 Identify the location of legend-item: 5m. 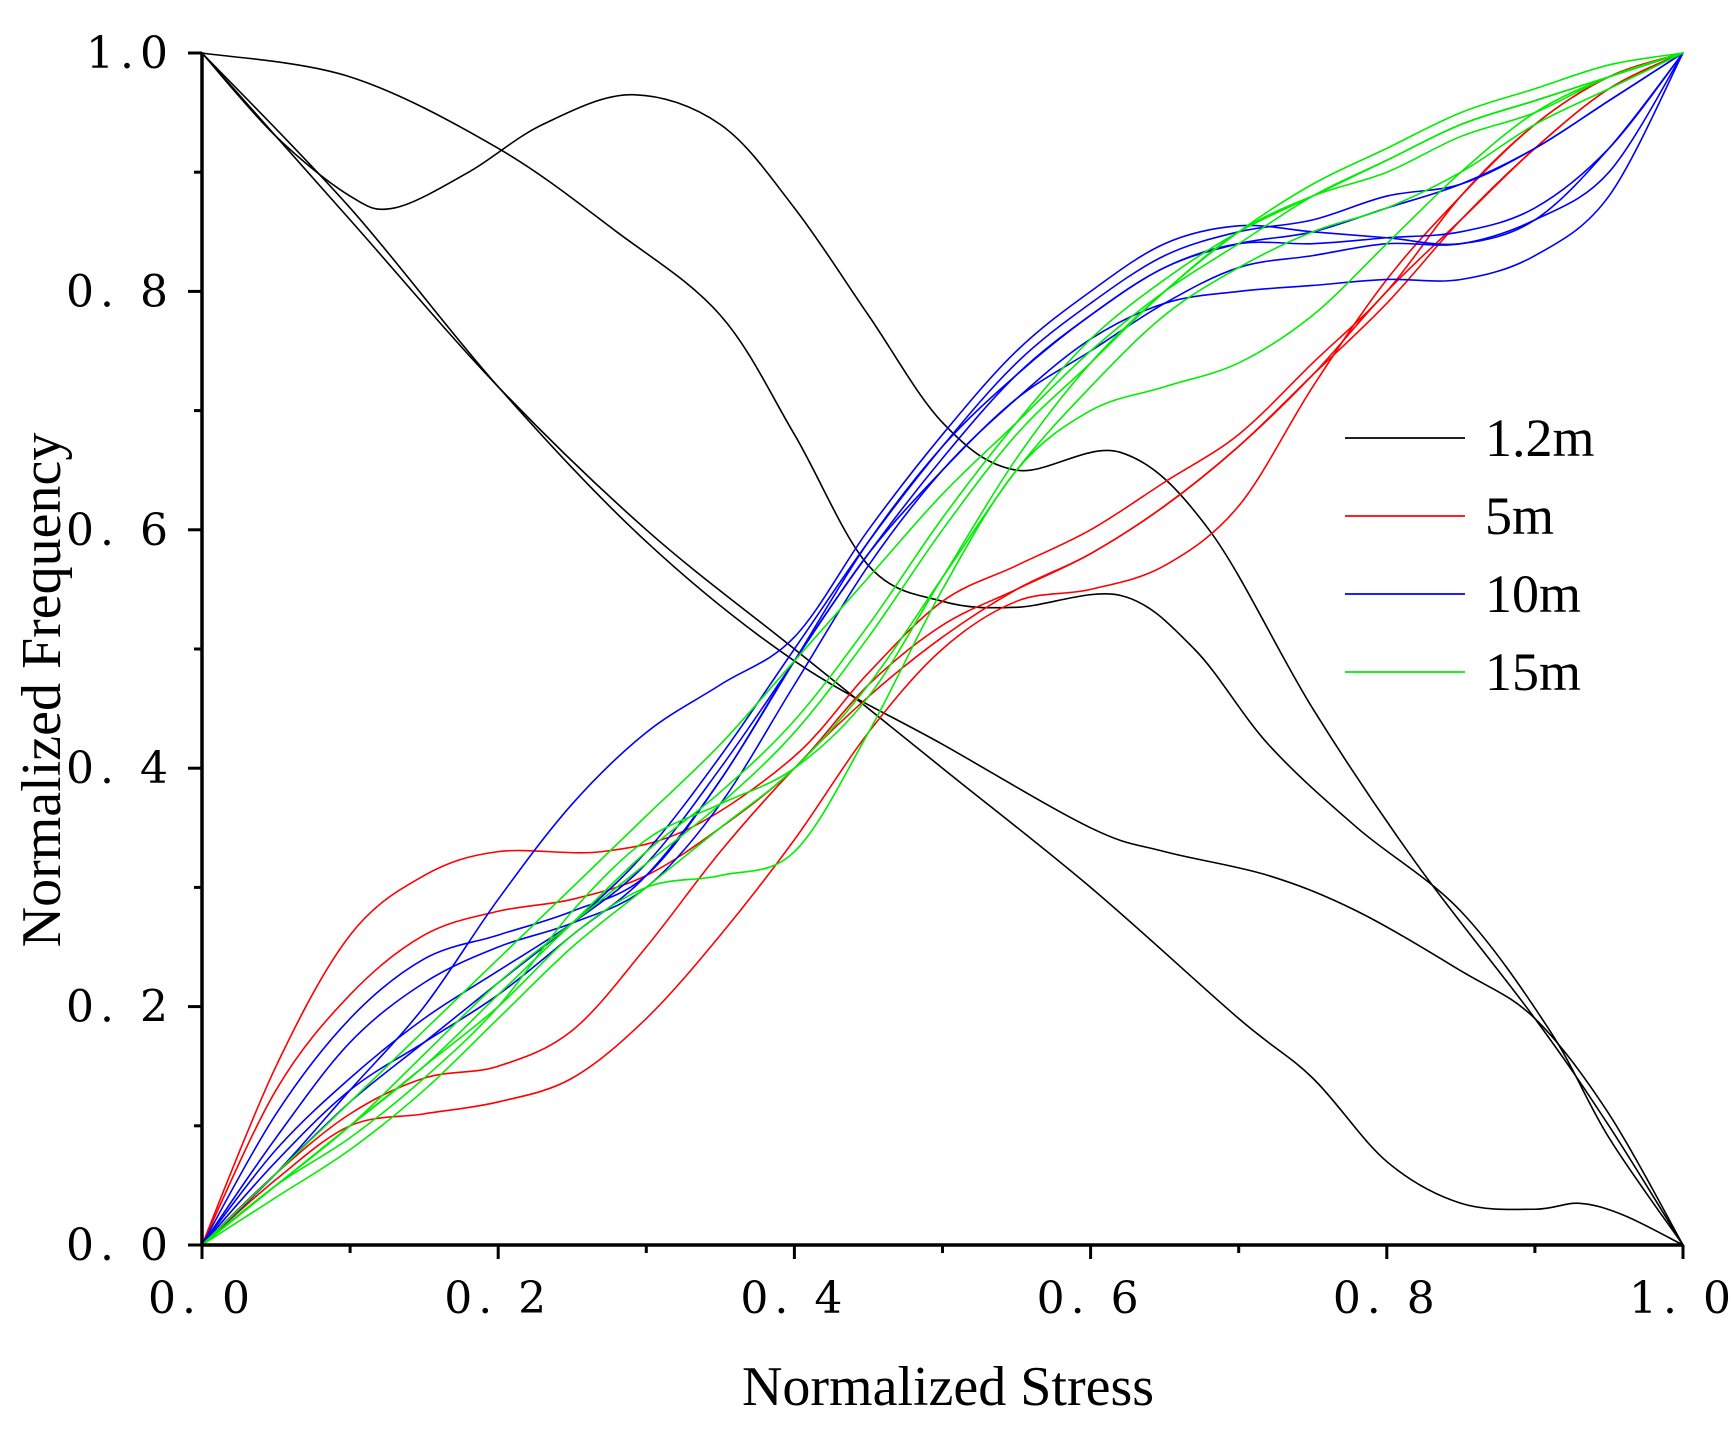
(1449, 516).